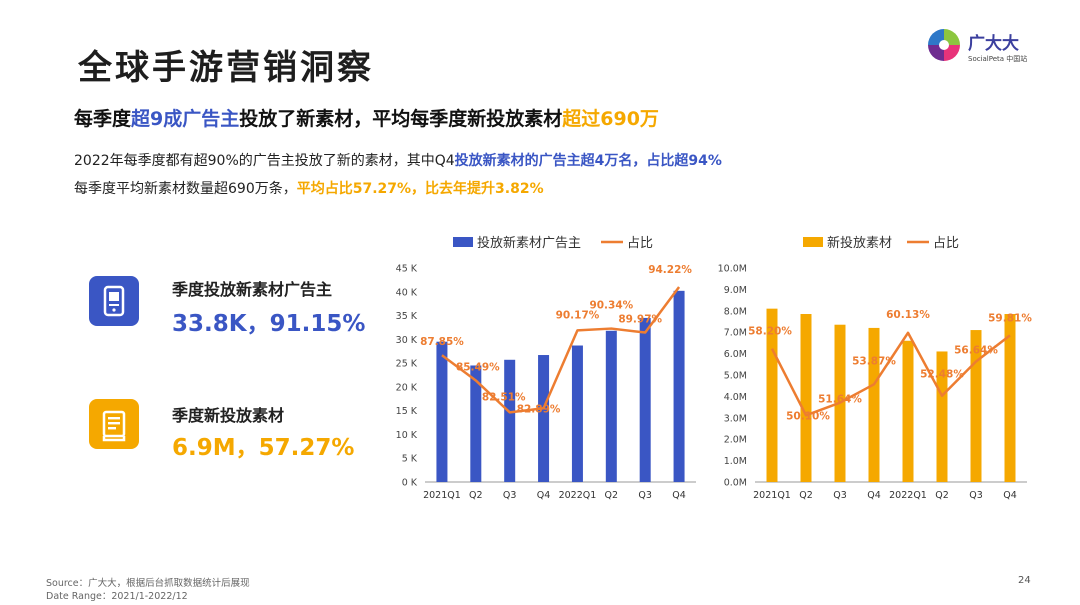 The image size is (1080, 605). Describe the element at coordinates (478, 367) in the screenshot. I see `ratio-data-label: 85.49%` at that location.